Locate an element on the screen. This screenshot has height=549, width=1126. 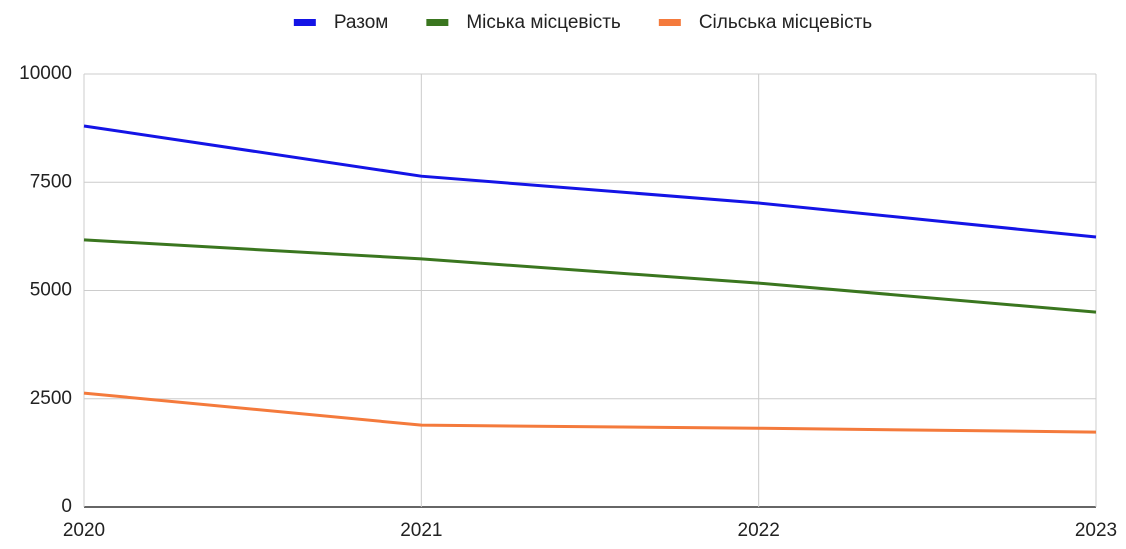
x-tick-label: 2023 is located at coordinates (1096, 530).